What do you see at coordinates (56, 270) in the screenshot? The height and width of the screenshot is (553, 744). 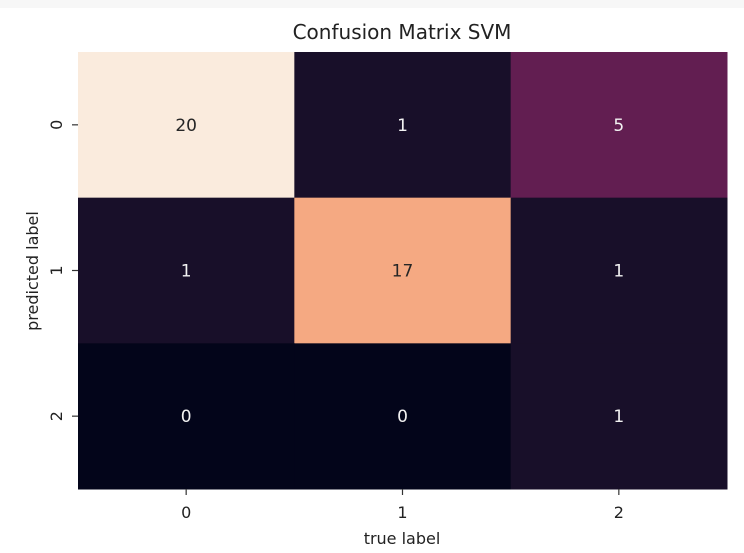 I see `y-tick-label: 1` at bounding box center [56, 270].